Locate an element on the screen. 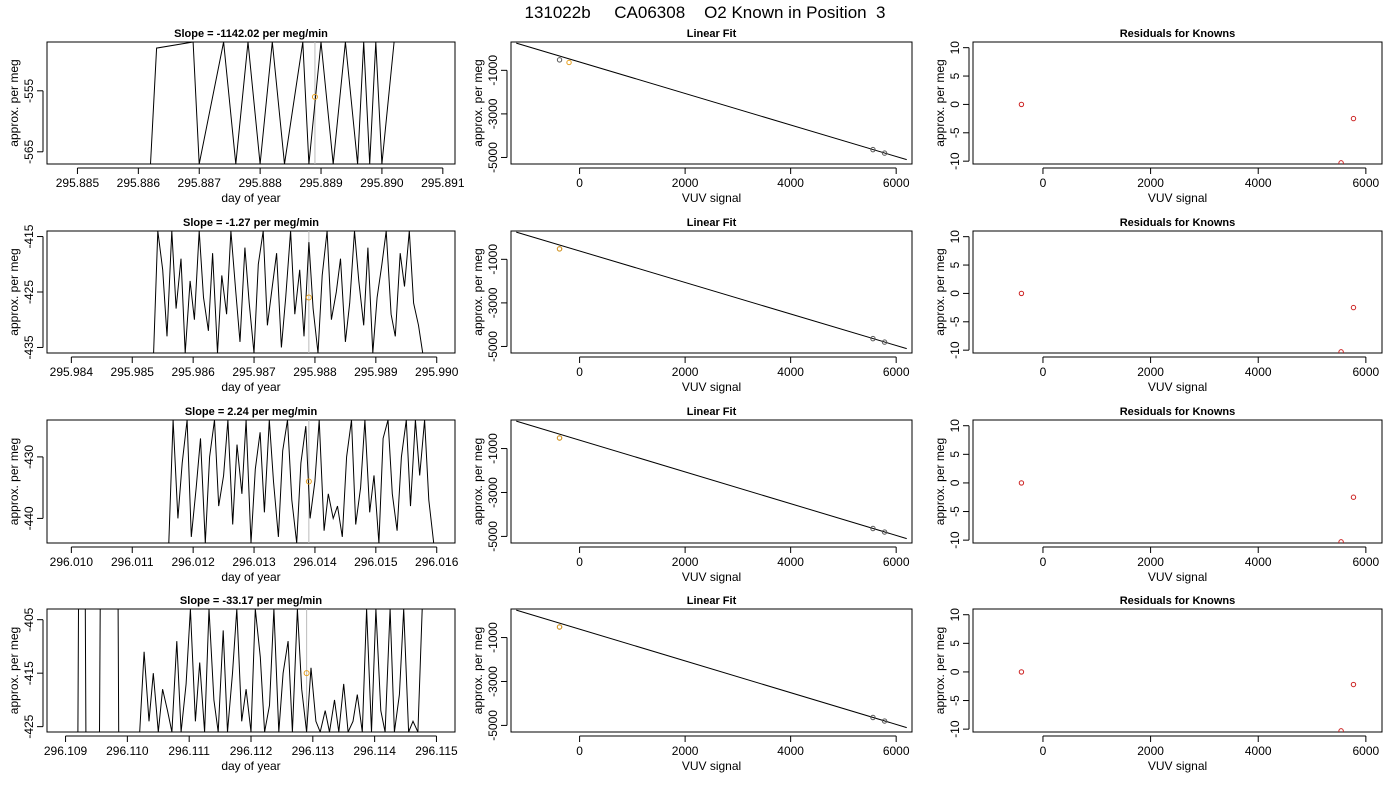  x-tick-label: 295.986 is located at coordinates (193, 372).